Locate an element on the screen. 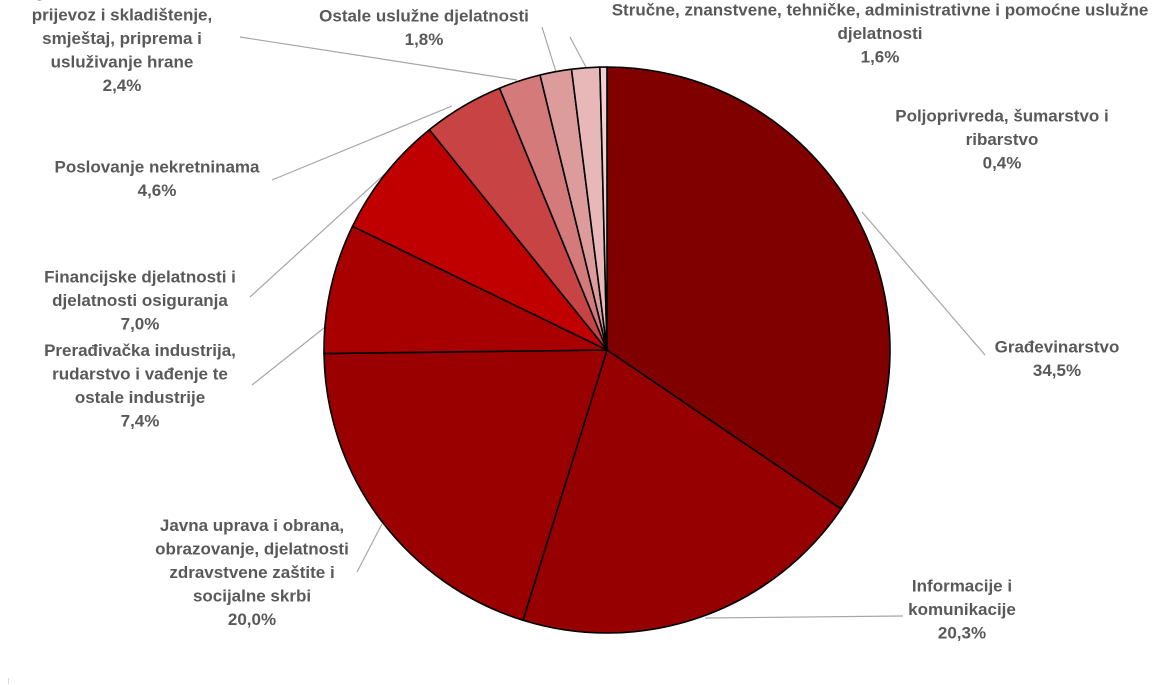 The height and width of the screenshot is (685, 1172). data-label-category: Financijske djelatnosti i is located at coordinates (140, 277).